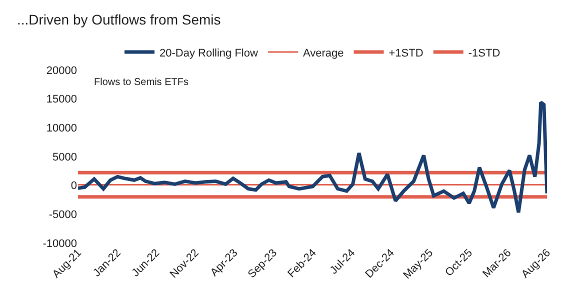 The image size is (565, 293). Describe the element at coordinates (64, 157) in the screenshot. I see `y-tick-label: 5000` at that location.